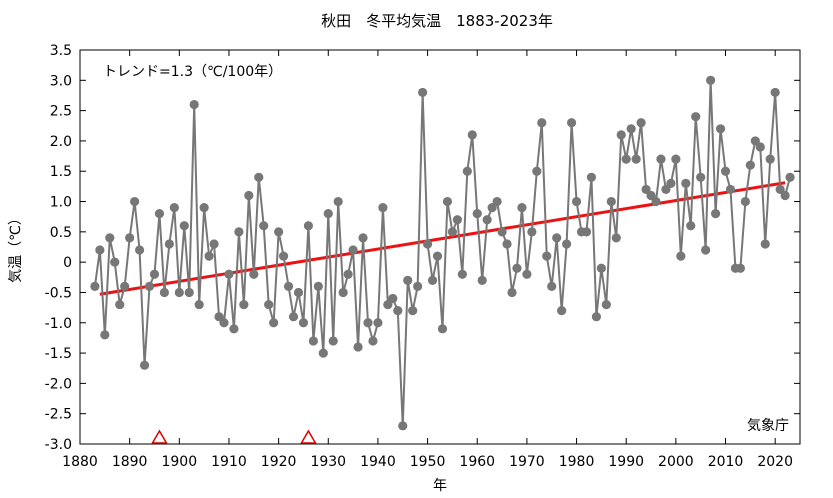 This screenshot has width=833, height=498. I want to click on x-tick-label: 1990, so click(626, 462).